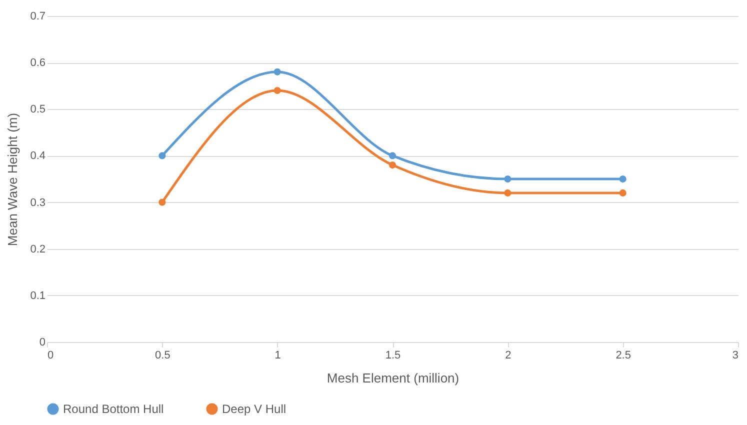 The image size is (747, 425). Describe the element at coordinates (51, 356) in the screenshot. I see `x-tick-label: 0` at that location.